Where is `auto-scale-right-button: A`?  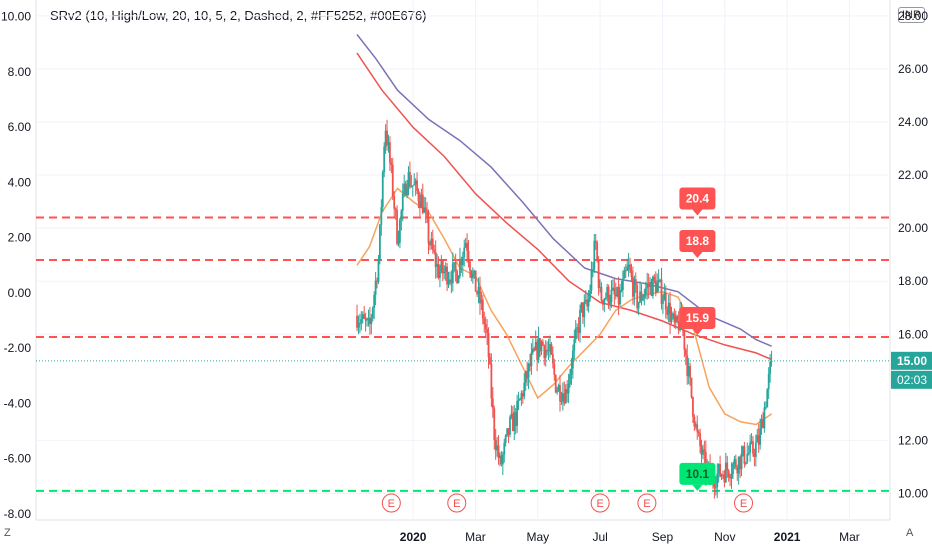 auto-scale-right-button: A is located at coordinates (910, 533).